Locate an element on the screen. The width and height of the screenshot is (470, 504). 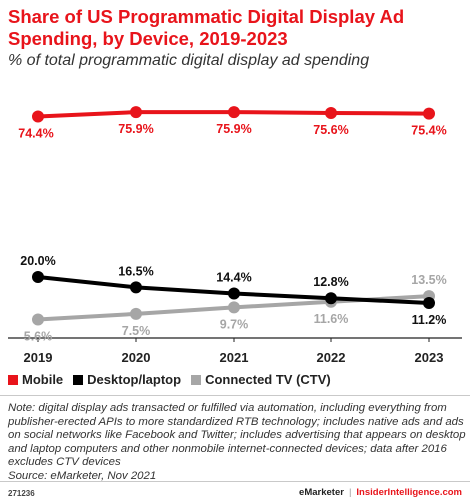
legend-item-desktop: Desktop/laptop is located at coordinates (127, 379).